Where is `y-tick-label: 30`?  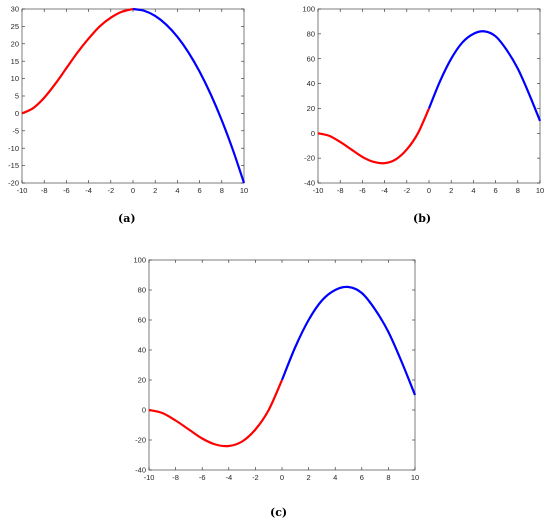 y-tick-label: 30 is located at coordinates (15, 9).